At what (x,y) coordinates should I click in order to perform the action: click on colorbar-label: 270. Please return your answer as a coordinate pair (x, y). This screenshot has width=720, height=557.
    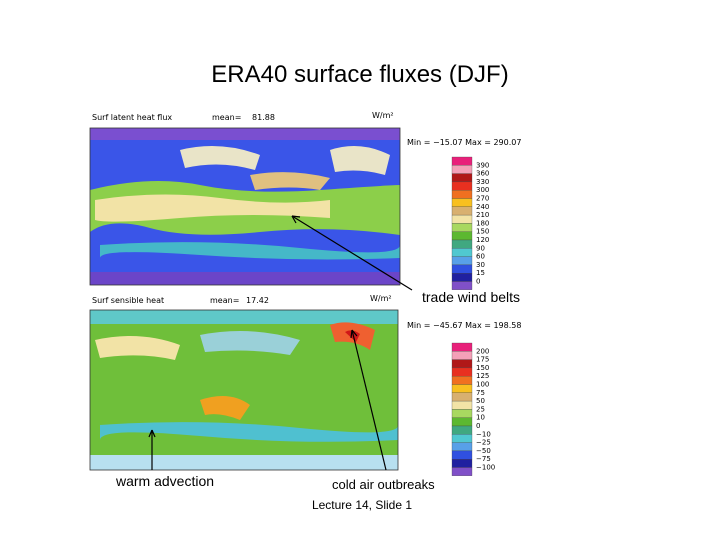
    Looking at the image, I should click on (482, 199).